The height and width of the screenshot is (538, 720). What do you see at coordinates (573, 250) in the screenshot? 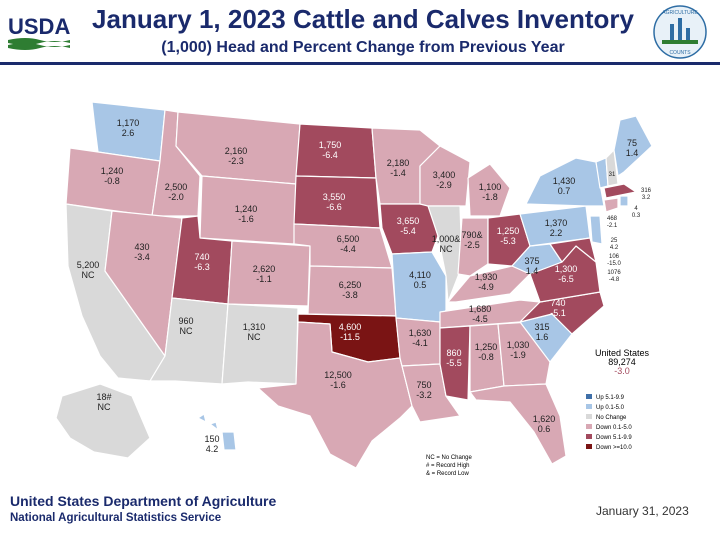
I see `state-md` at bounding box center [573, 250].